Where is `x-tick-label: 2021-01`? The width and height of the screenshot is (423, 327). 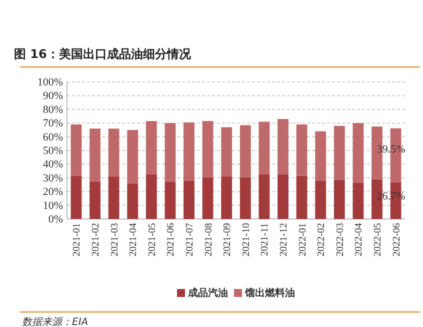 x-tick-label: 2021-01 is located at coordinates (77, 239).